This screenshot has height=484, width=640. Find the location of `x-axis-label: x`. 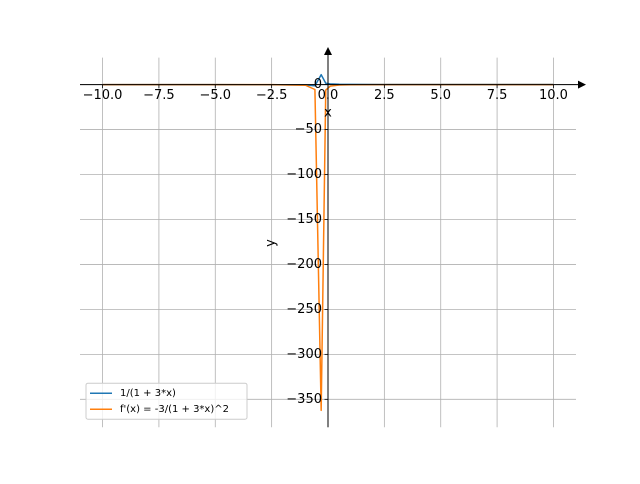

x-axis-label: x is located at coordinates (328, 113).